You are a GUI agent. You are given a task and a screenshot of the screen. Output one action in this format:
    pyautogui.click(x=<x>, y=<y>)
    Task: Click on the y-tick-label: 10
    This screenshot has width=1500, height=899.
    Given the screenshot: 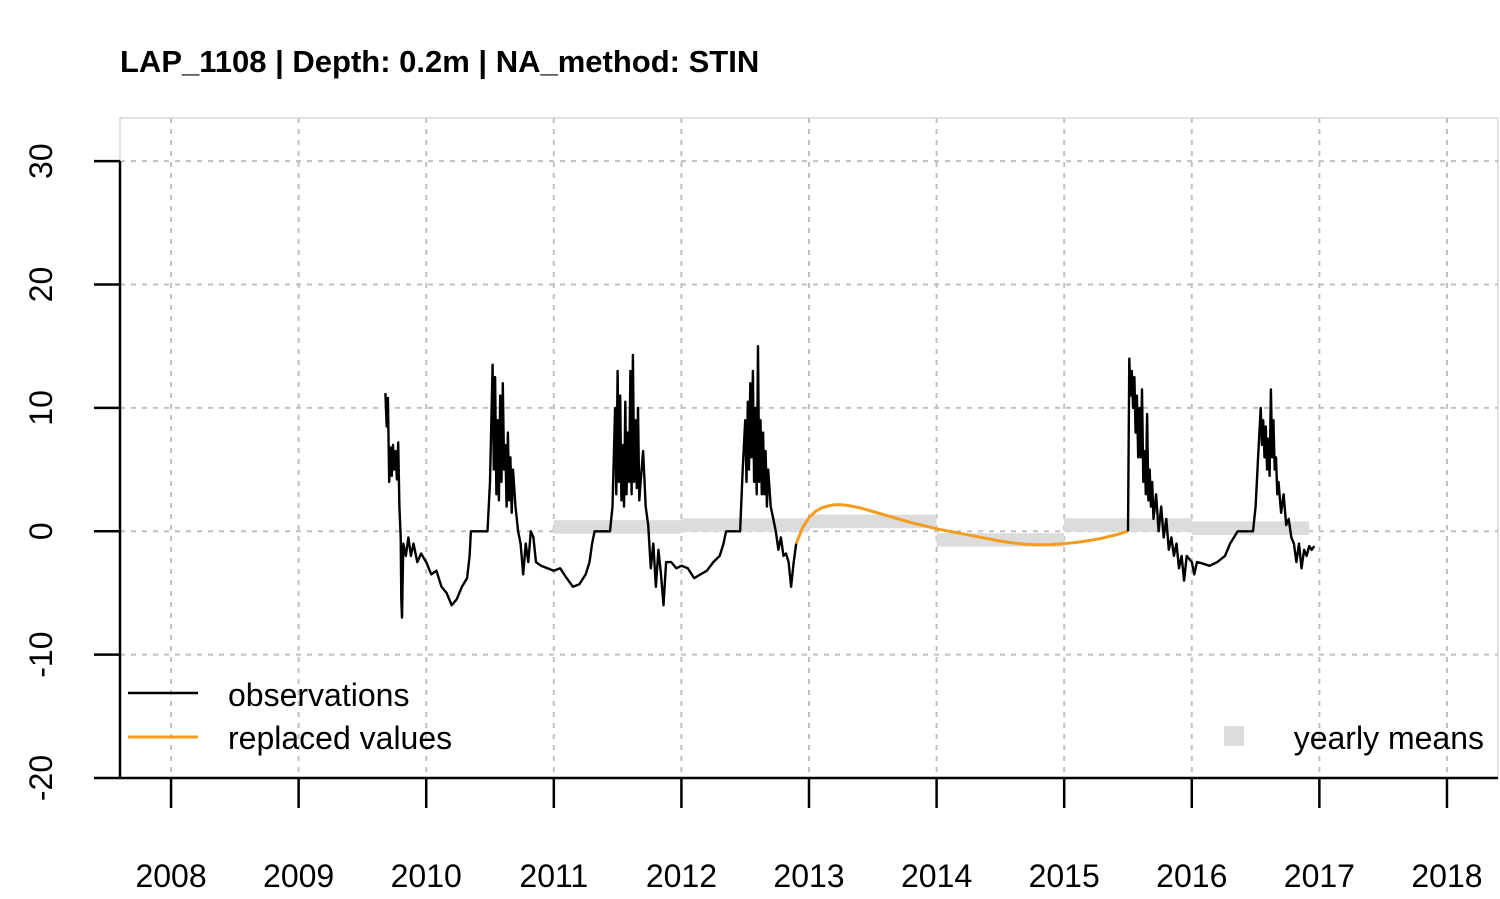 What is the action you would take?
    pyautogui.click(x=41, y=408)
    